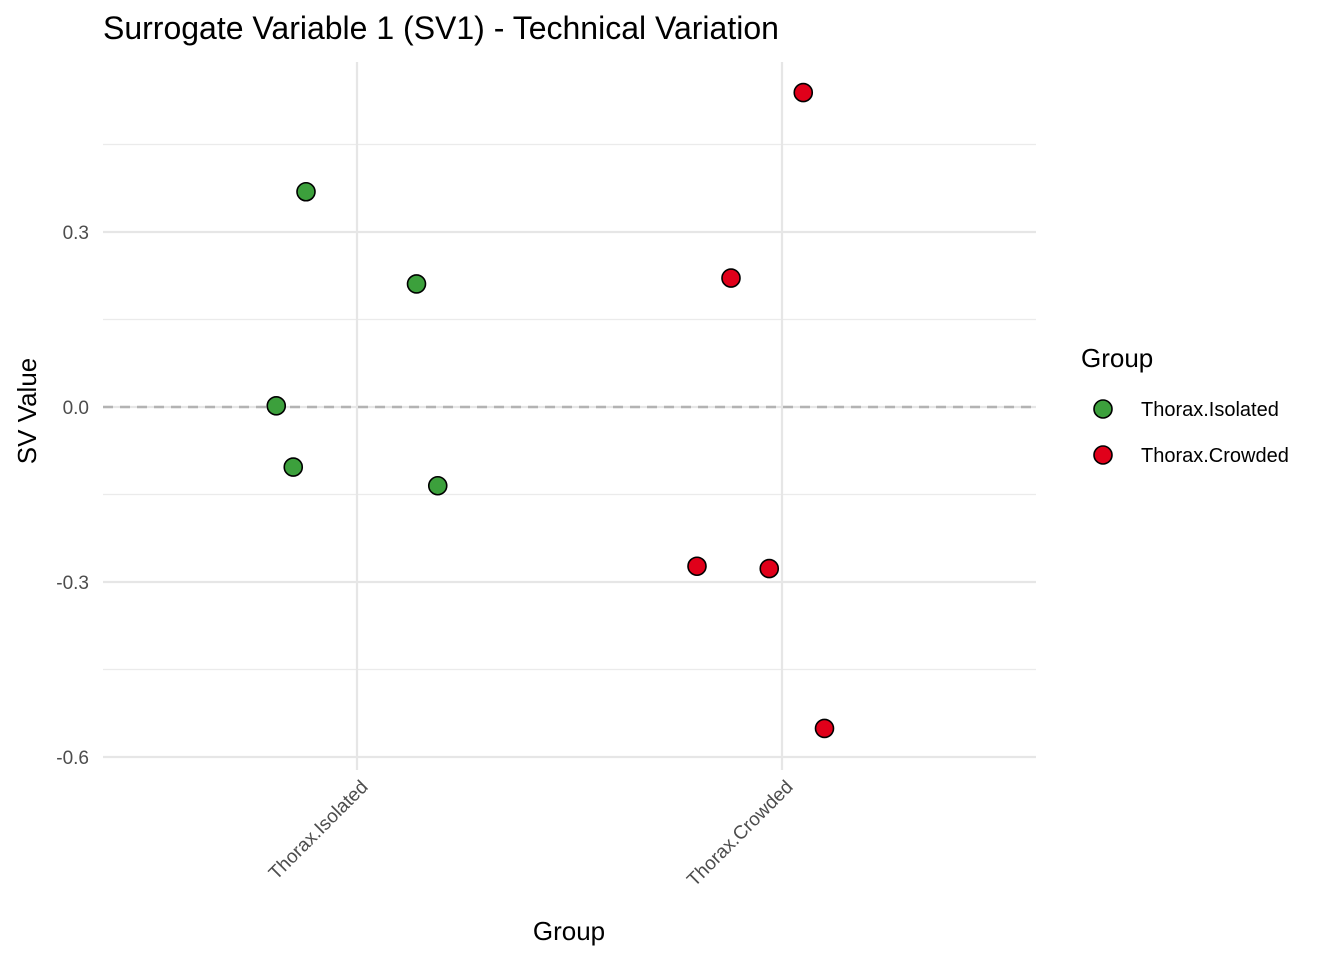 This screenshot has height=960, width=1344. I want to click on y-axis-ticks: 0.3 0.0 -0.3 -0.6, so click(72, 496).